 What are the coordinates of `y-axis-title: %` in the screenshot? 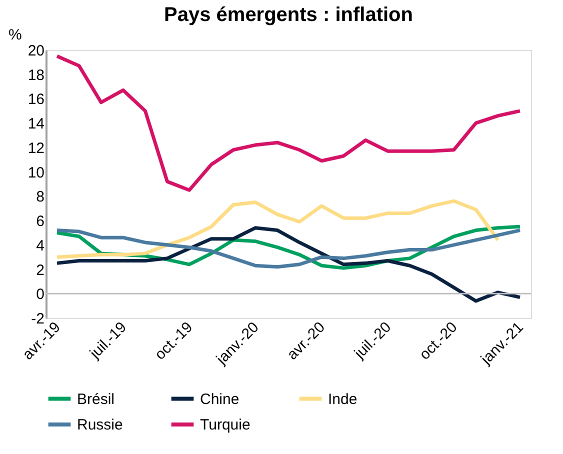 It's located at (15, 35).